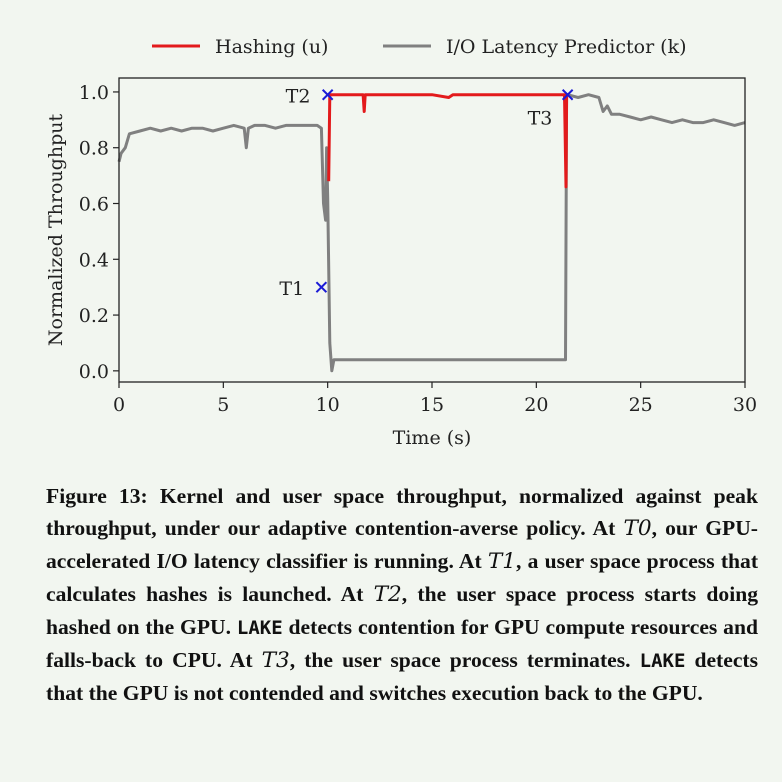 The width and height of the screenshot is (782, 782). I want to click on x-tick-label: 5, so click(223, 405).